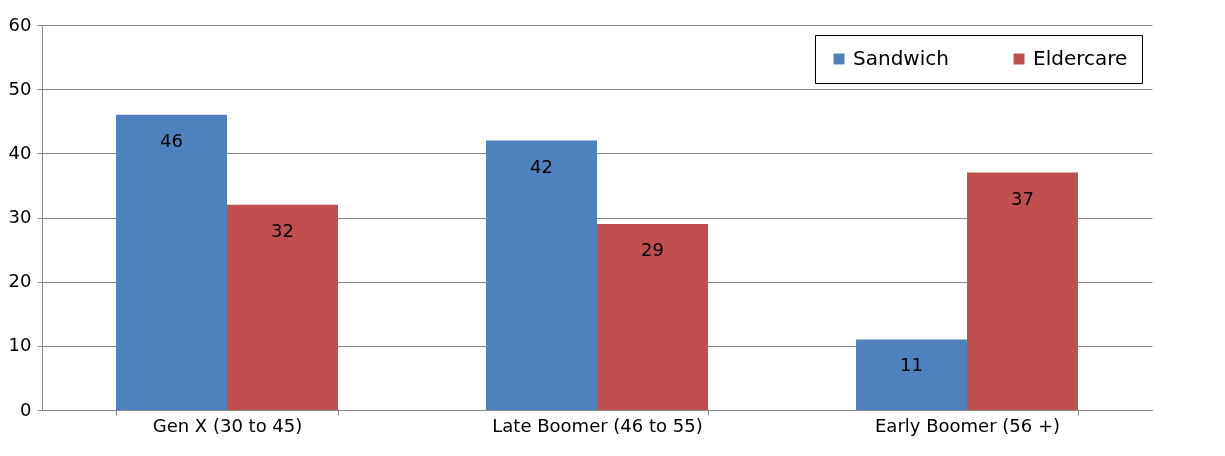 The height and width of the screenshot is (456, 1225). I want to click on x-tick-label: Late Boomer (46 to 55), so click(597, 425).